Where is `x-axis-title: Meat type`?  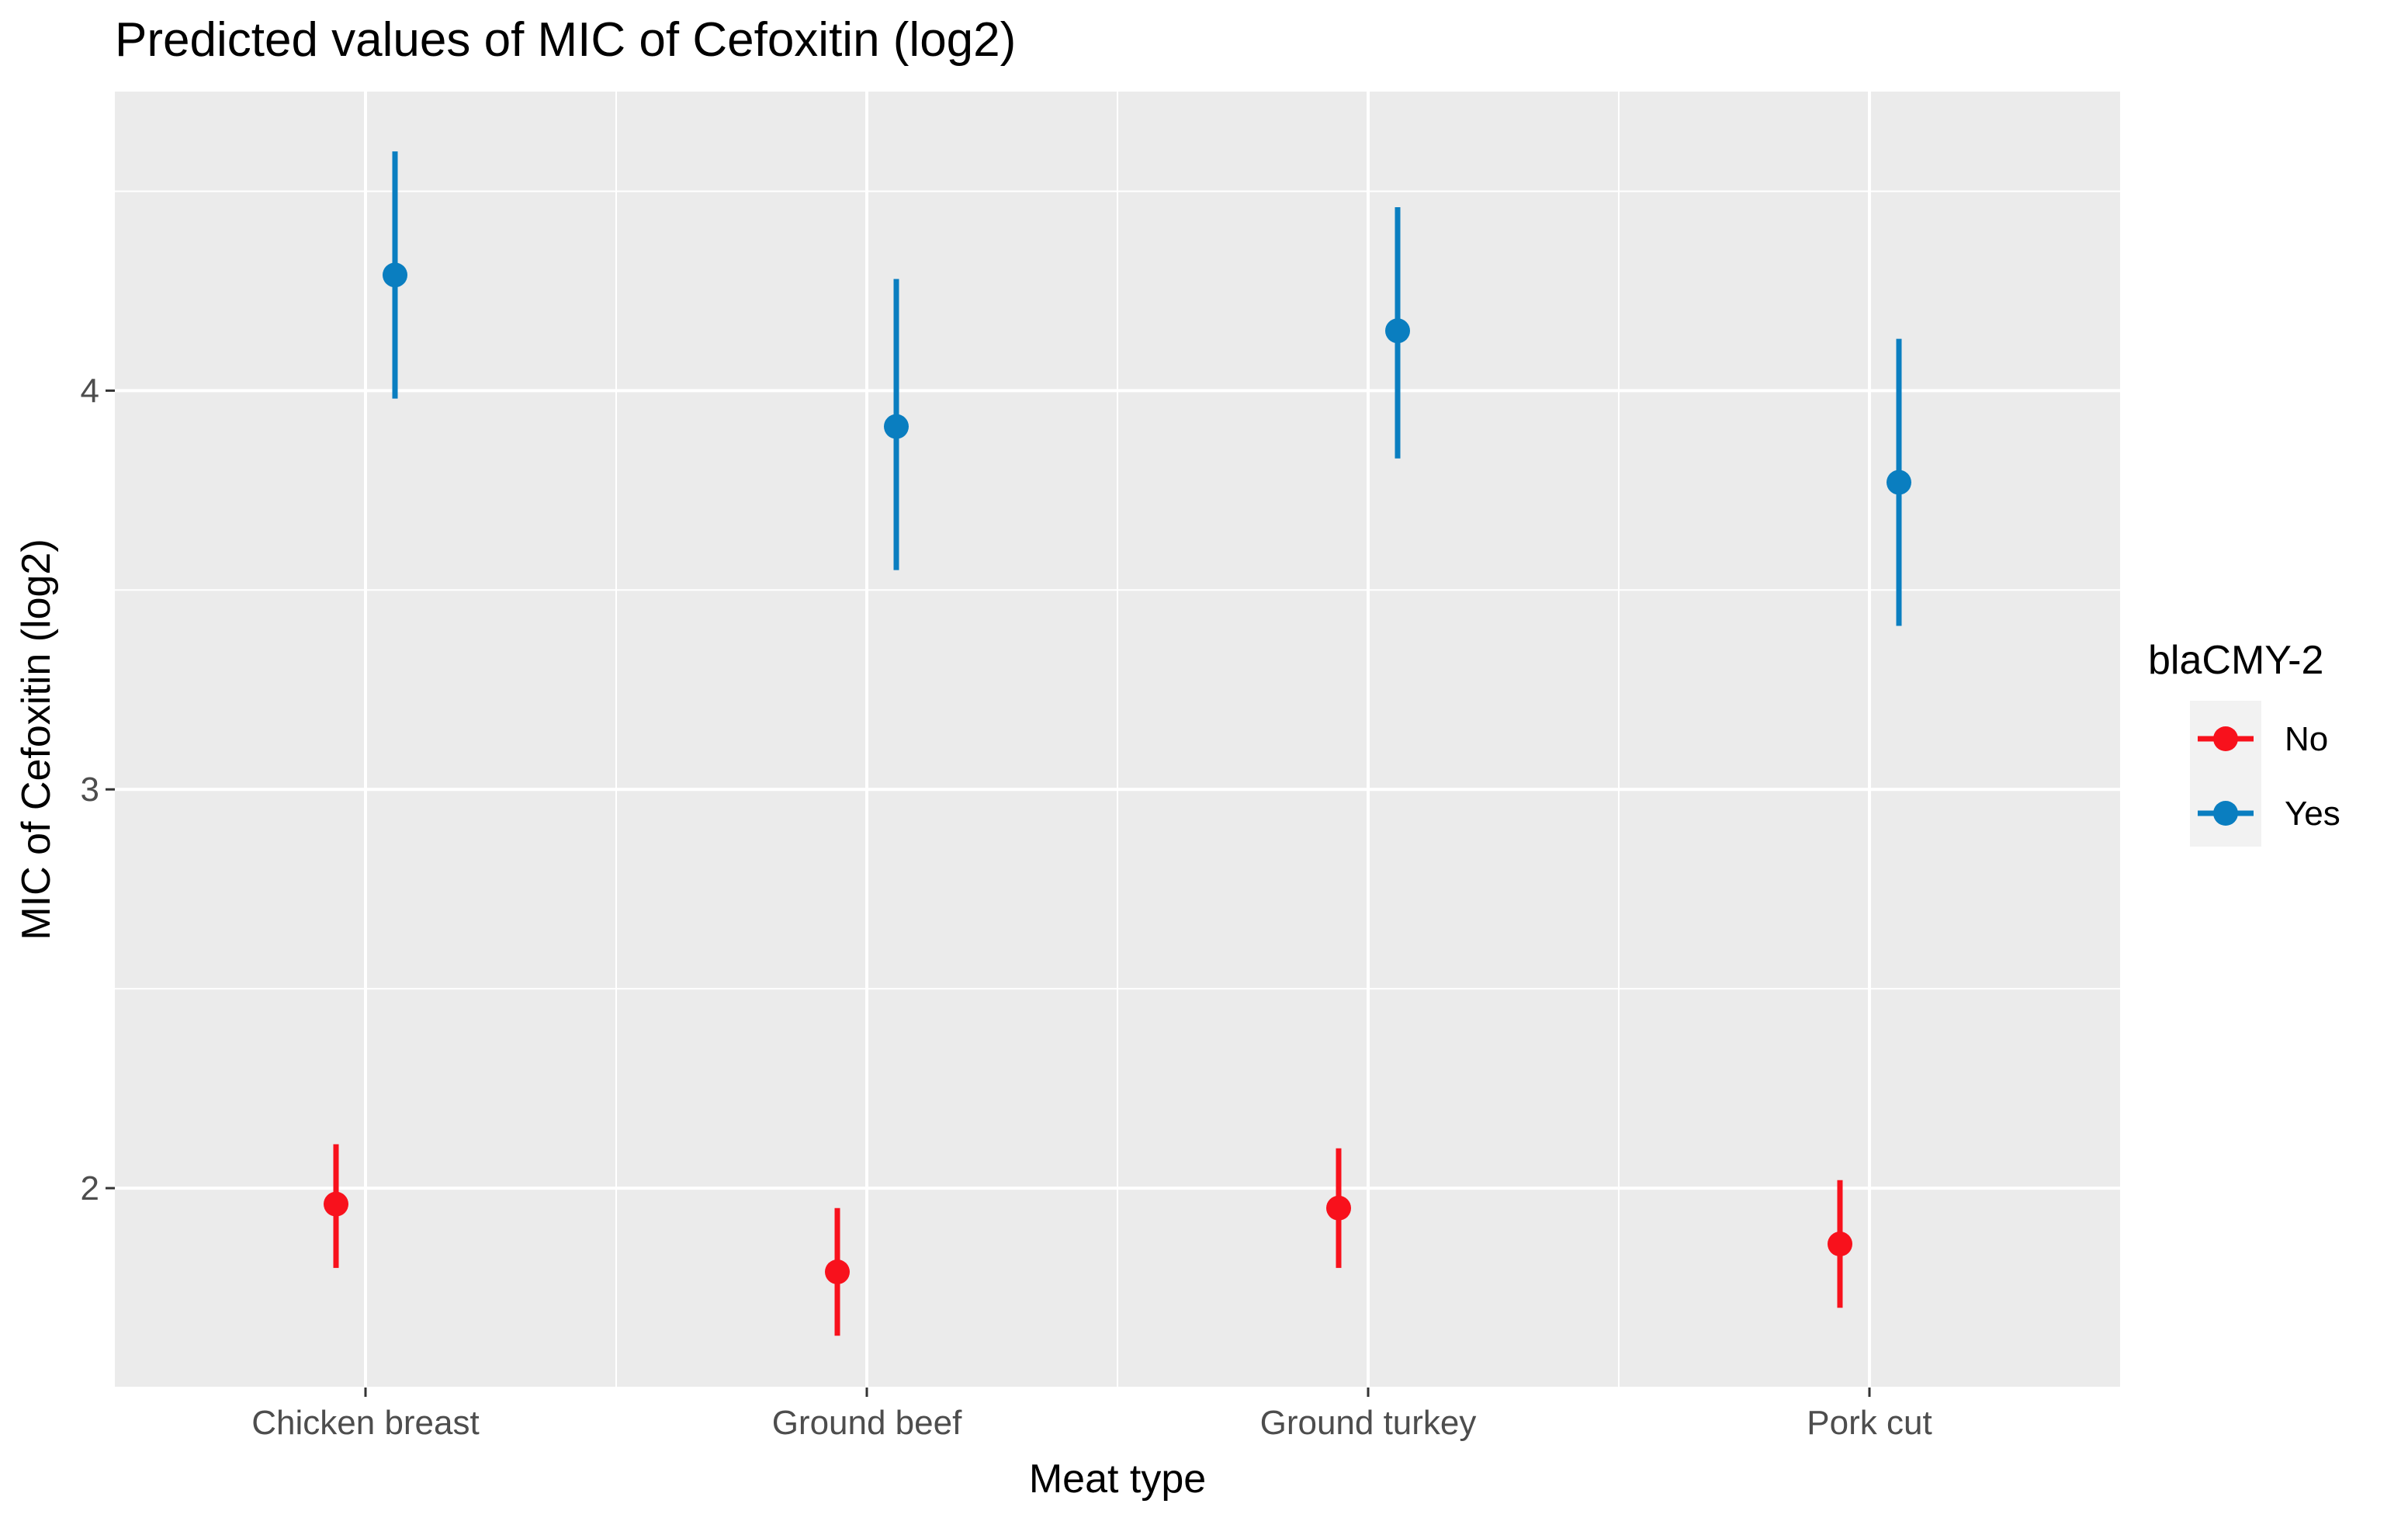 x-axis-title: Meat type is located at coordinates (1118, 1480).